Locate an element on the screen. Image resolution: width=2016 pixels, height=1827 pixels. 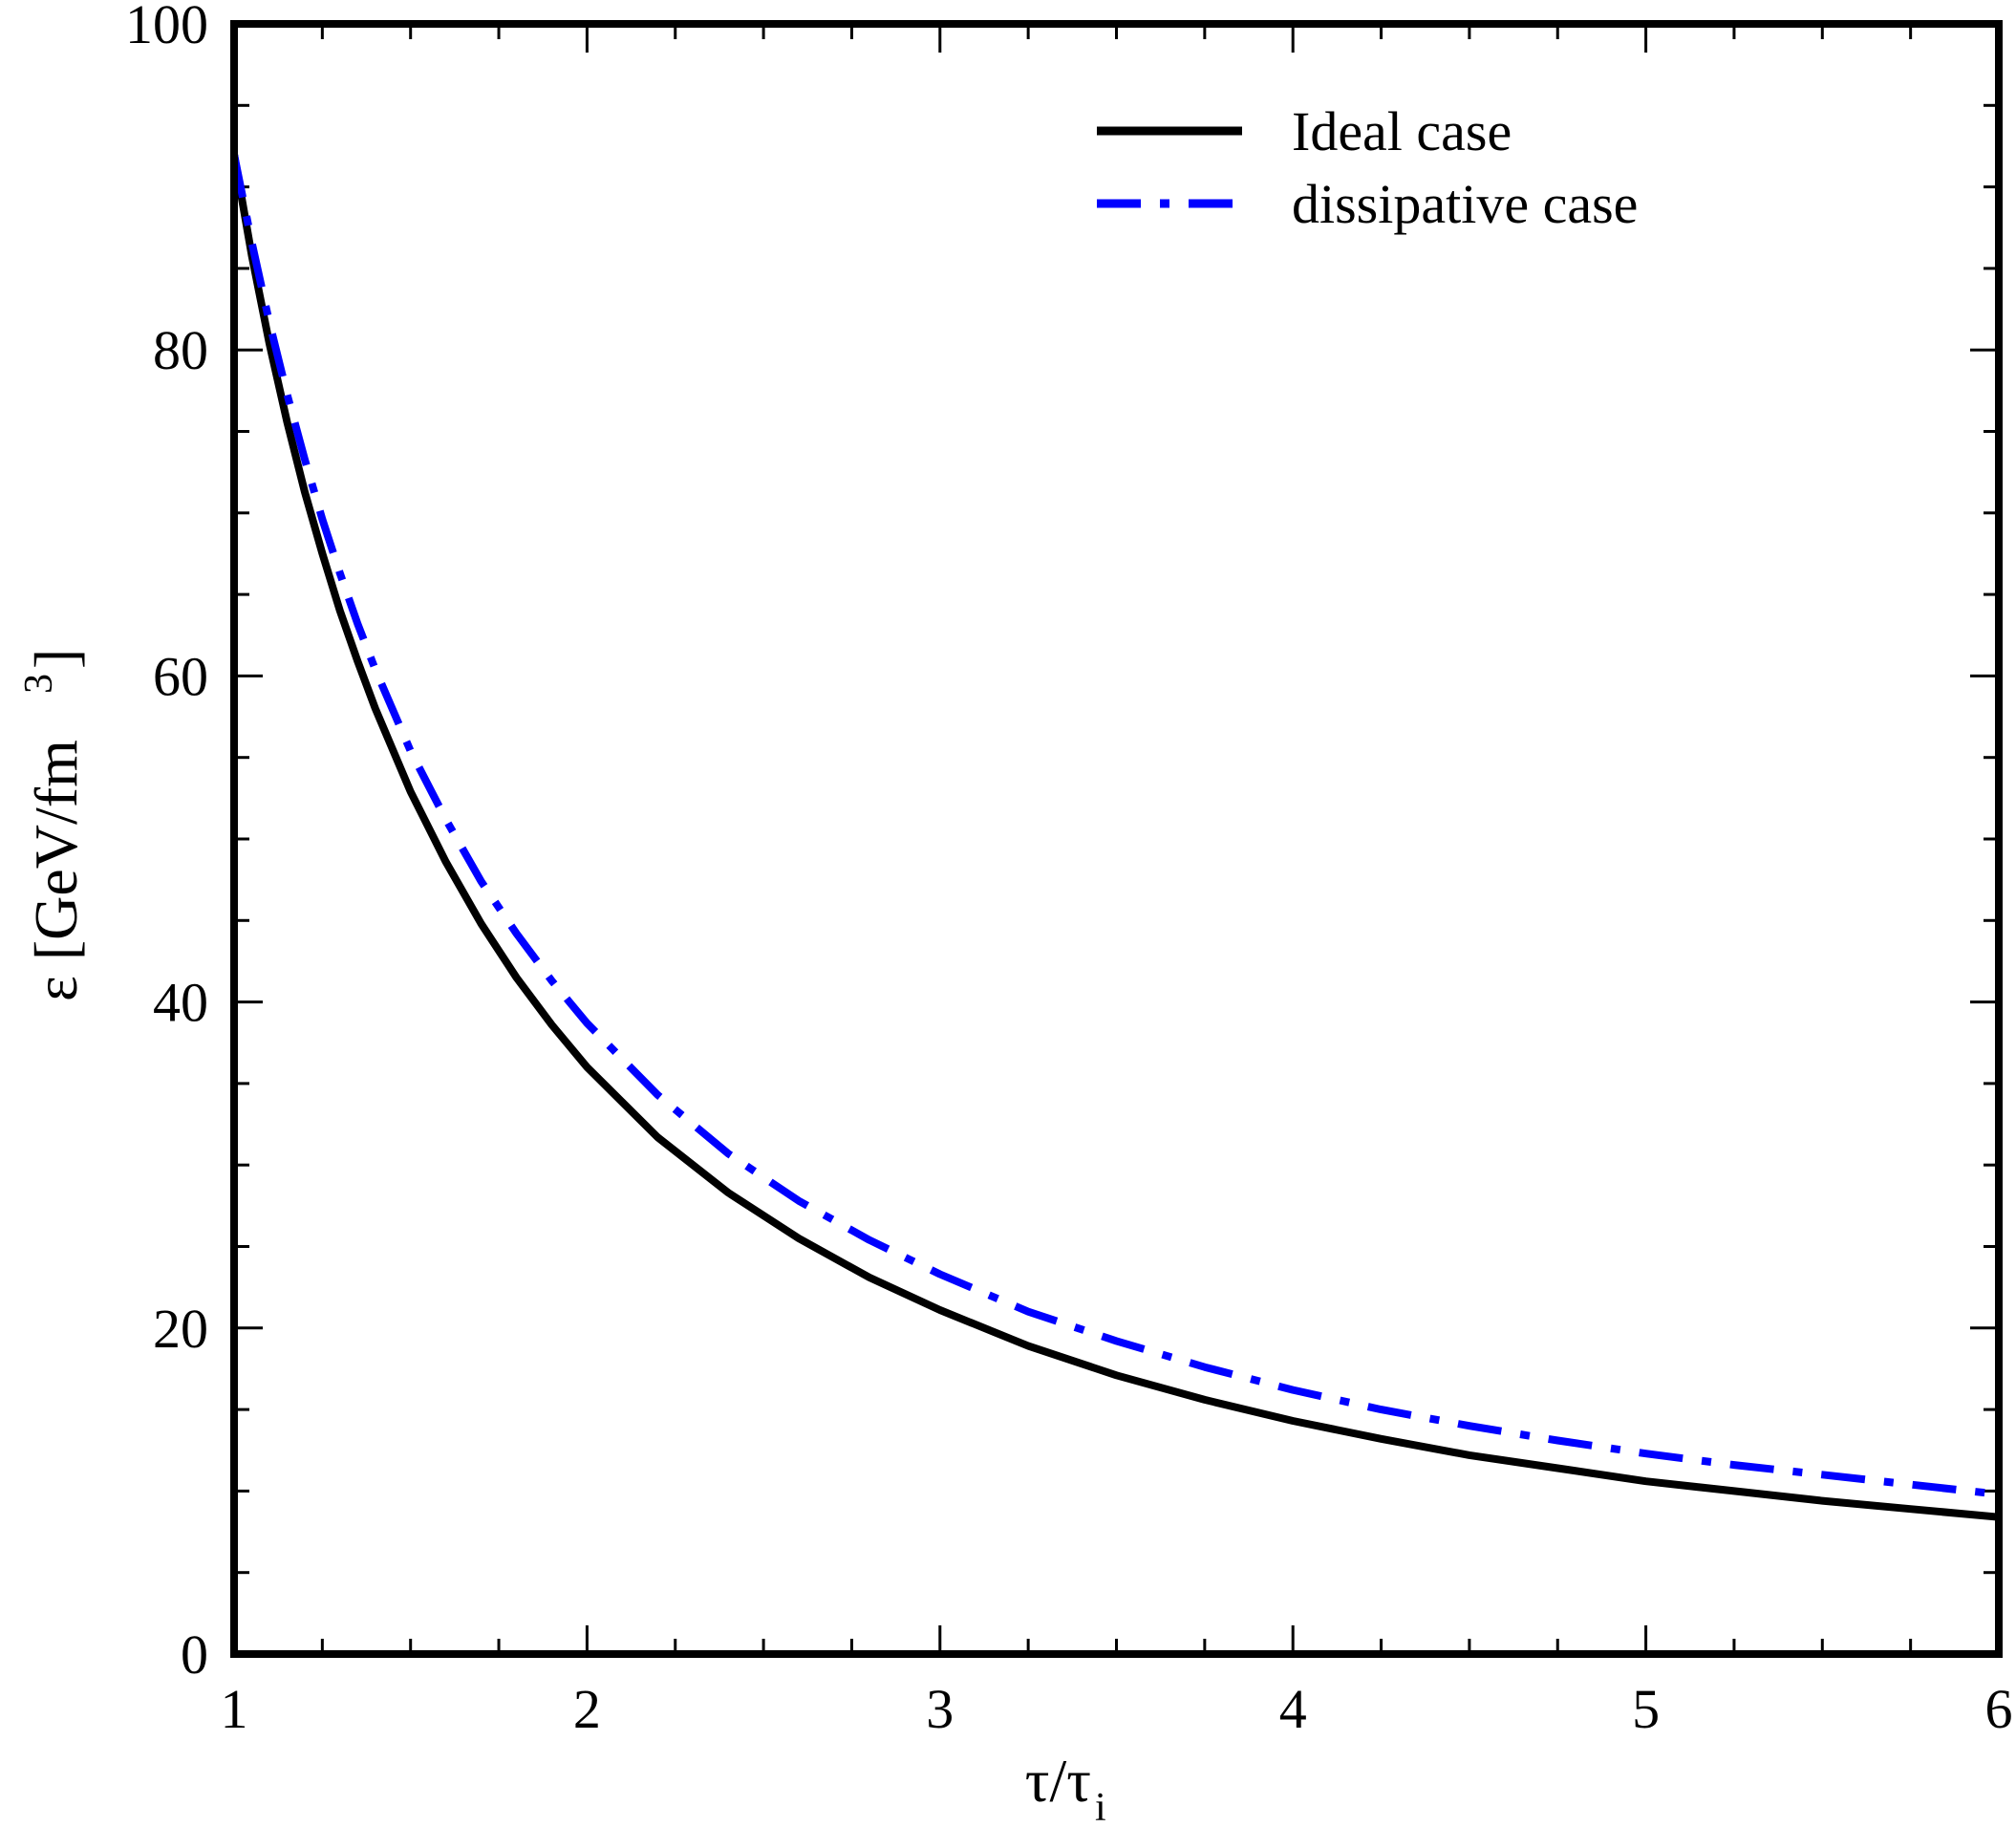
x-tick-label: 2 is located at coordinates (587, 1709).